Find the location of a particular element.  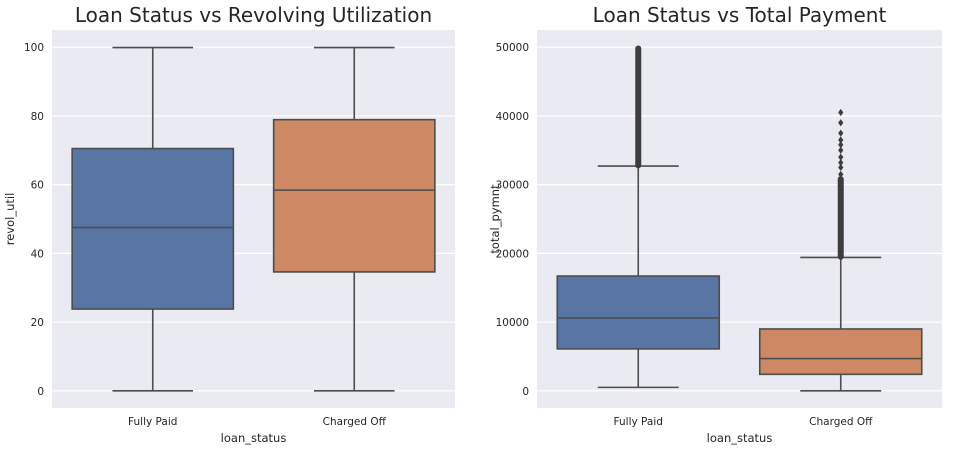

y-tick-label: 40 is located at coordinates (37, 254).